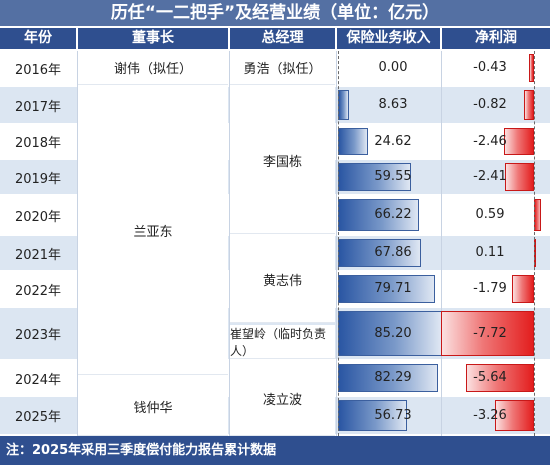 This screenshot has width=550, height=465. Describe the element at coordinates (393, 377) in the screenshot. I see `revenue-value: 82.29` at that location.